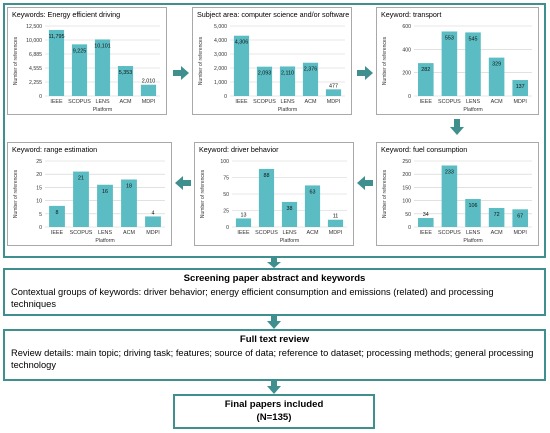 The width and height of the screenshot is (550, 433). I want to click on y-tick-label: 250, so click(406, 162).